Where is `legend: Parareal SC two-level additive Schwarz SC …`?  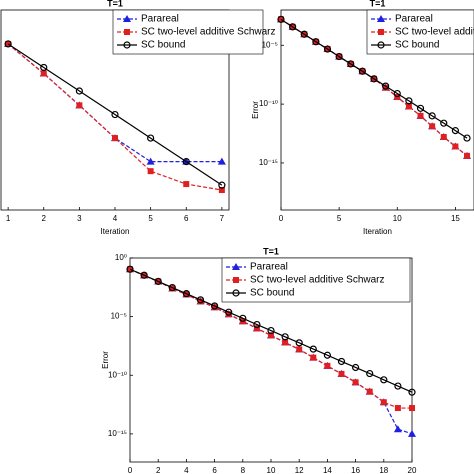
legend: Parareal SC two-level additive Schwarz SC … is located at coordinates (194, 32).